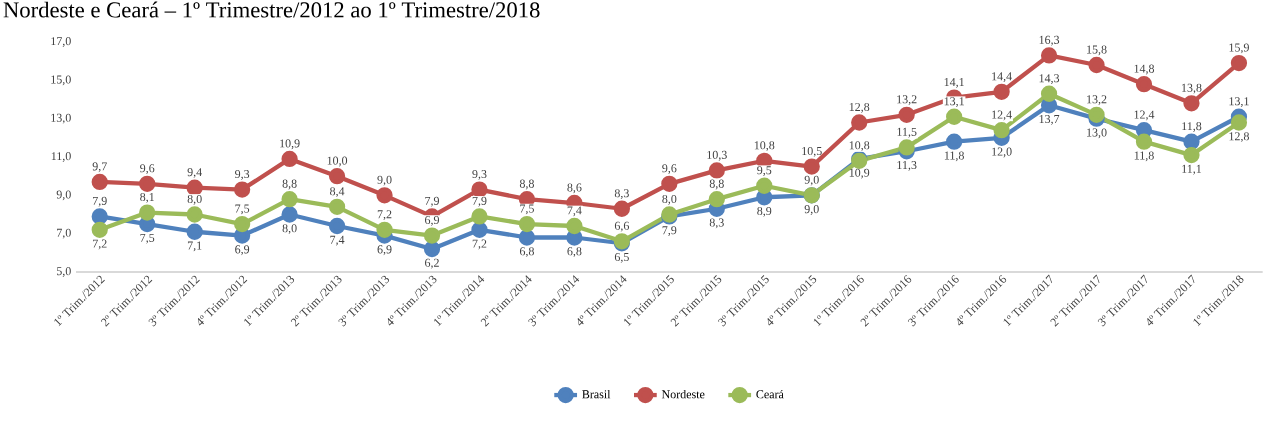  What do you see at coordinates (194, 173) in the screenshot?
I see `data-label: 9,4` at bounding box center [194, 173].